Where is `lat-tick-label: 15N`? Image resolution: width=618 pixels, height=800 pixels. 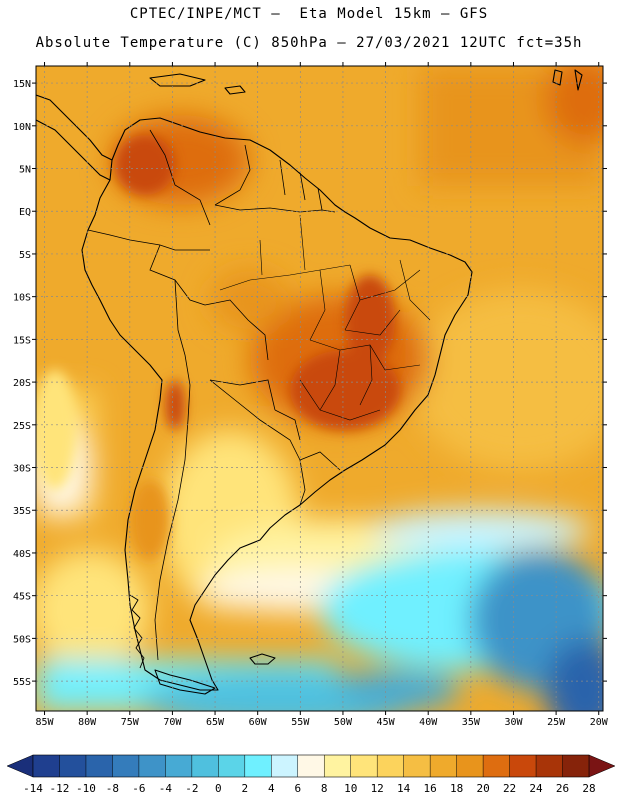
lat-tick-label: 15N is located at coordinates (22, 84).